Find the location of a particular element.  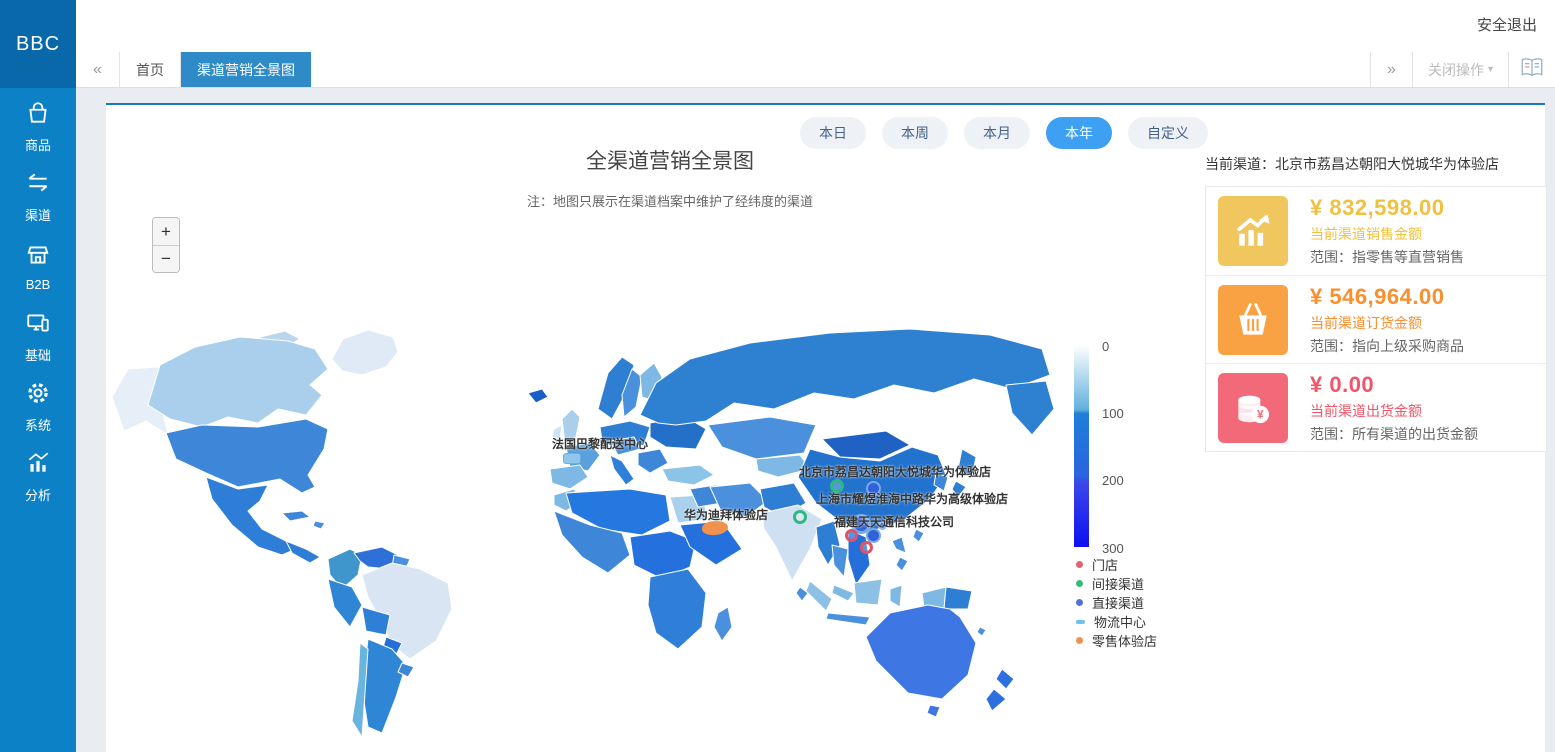

marker-shanghai-direct-channel is located at coordinates (861, 524).